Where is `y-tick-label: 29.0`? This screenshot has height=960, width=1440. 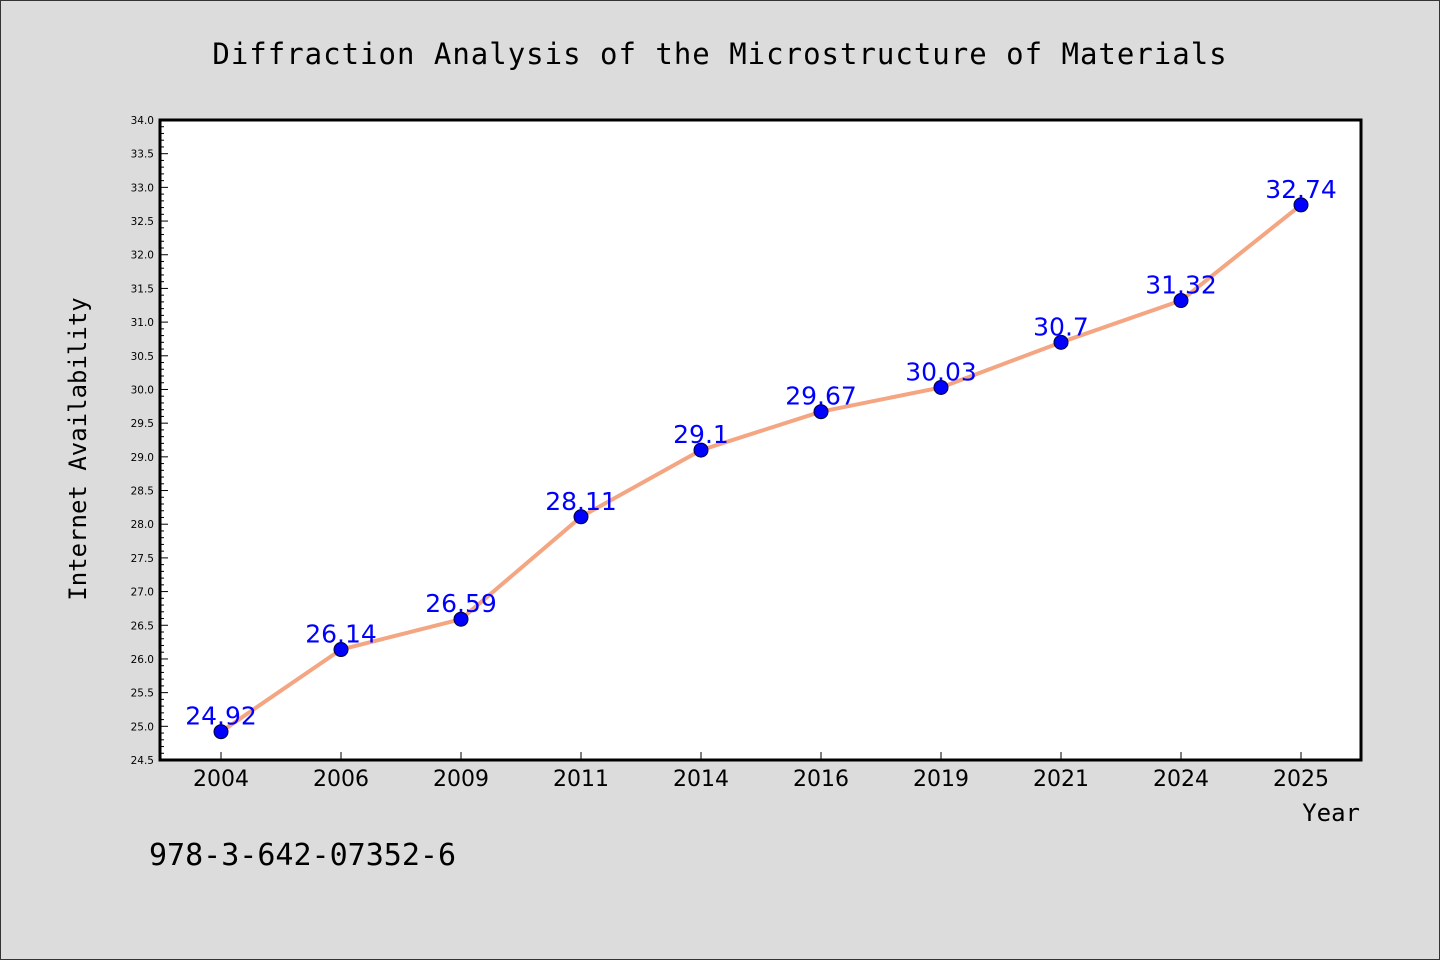
y-tick-label: 29.0 is located at coordinates (142, 458).